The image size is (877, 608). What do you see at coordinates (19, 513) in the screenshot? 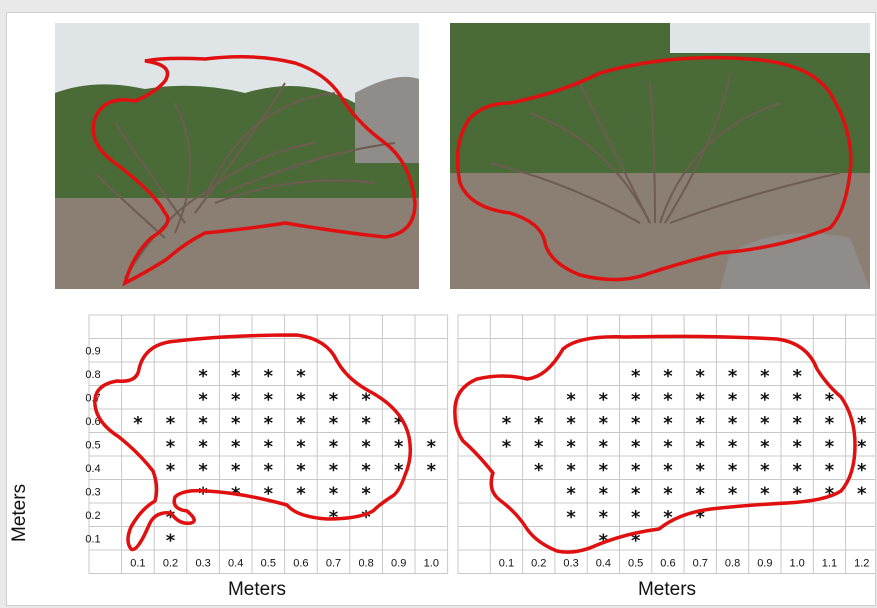
I see `y-axis-title: Meters` at bounding box center [19, 513].